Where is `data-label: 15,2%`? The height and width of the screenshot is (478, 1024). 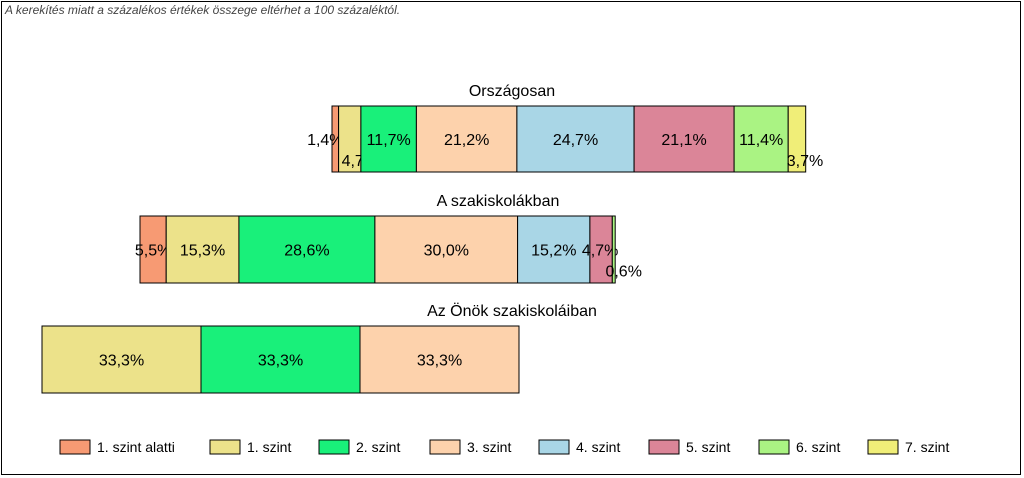
data-label: 15,2% is located at coordinates (553, 251).